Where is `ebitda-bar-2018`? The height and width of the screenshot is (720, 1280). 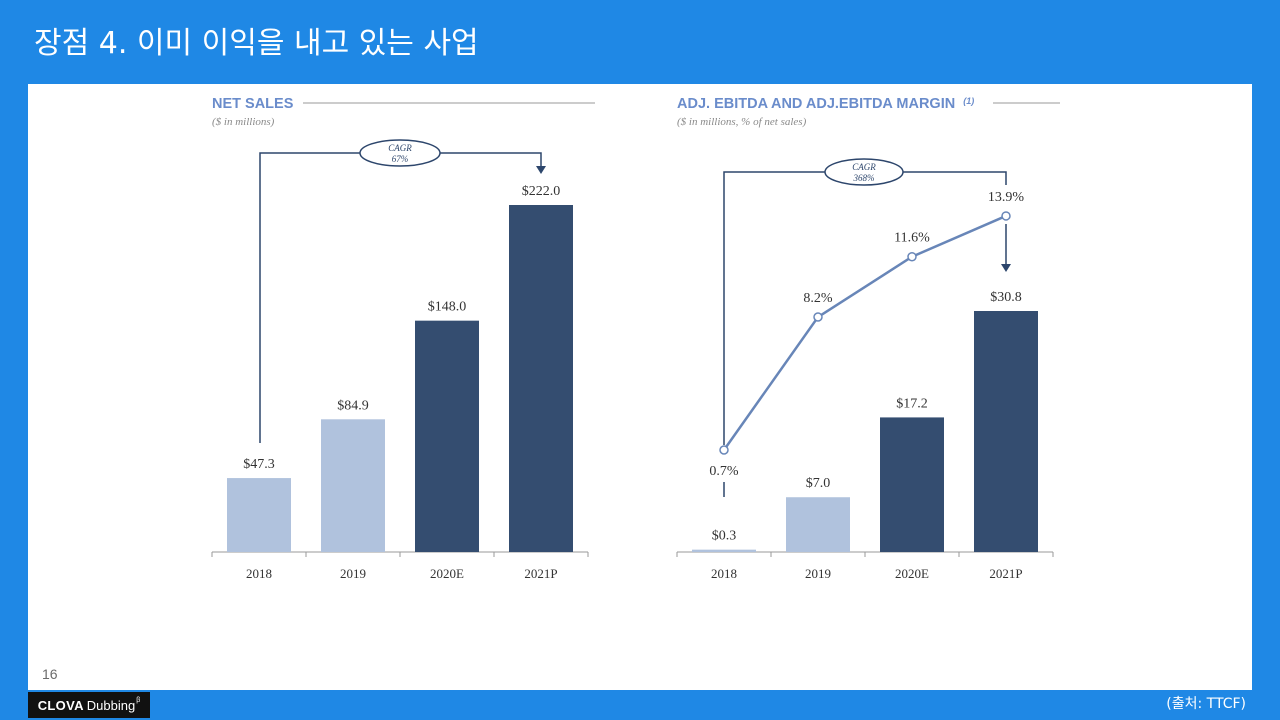
ebitda-bar-2018 is located at coordinates (724, 550).